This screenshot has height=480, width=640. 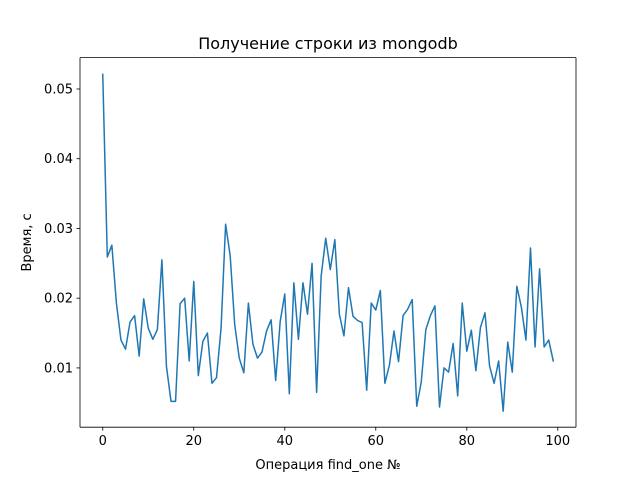 I want to click on chart-title: Получение строки из mongodb, so click(x=328, y=43).